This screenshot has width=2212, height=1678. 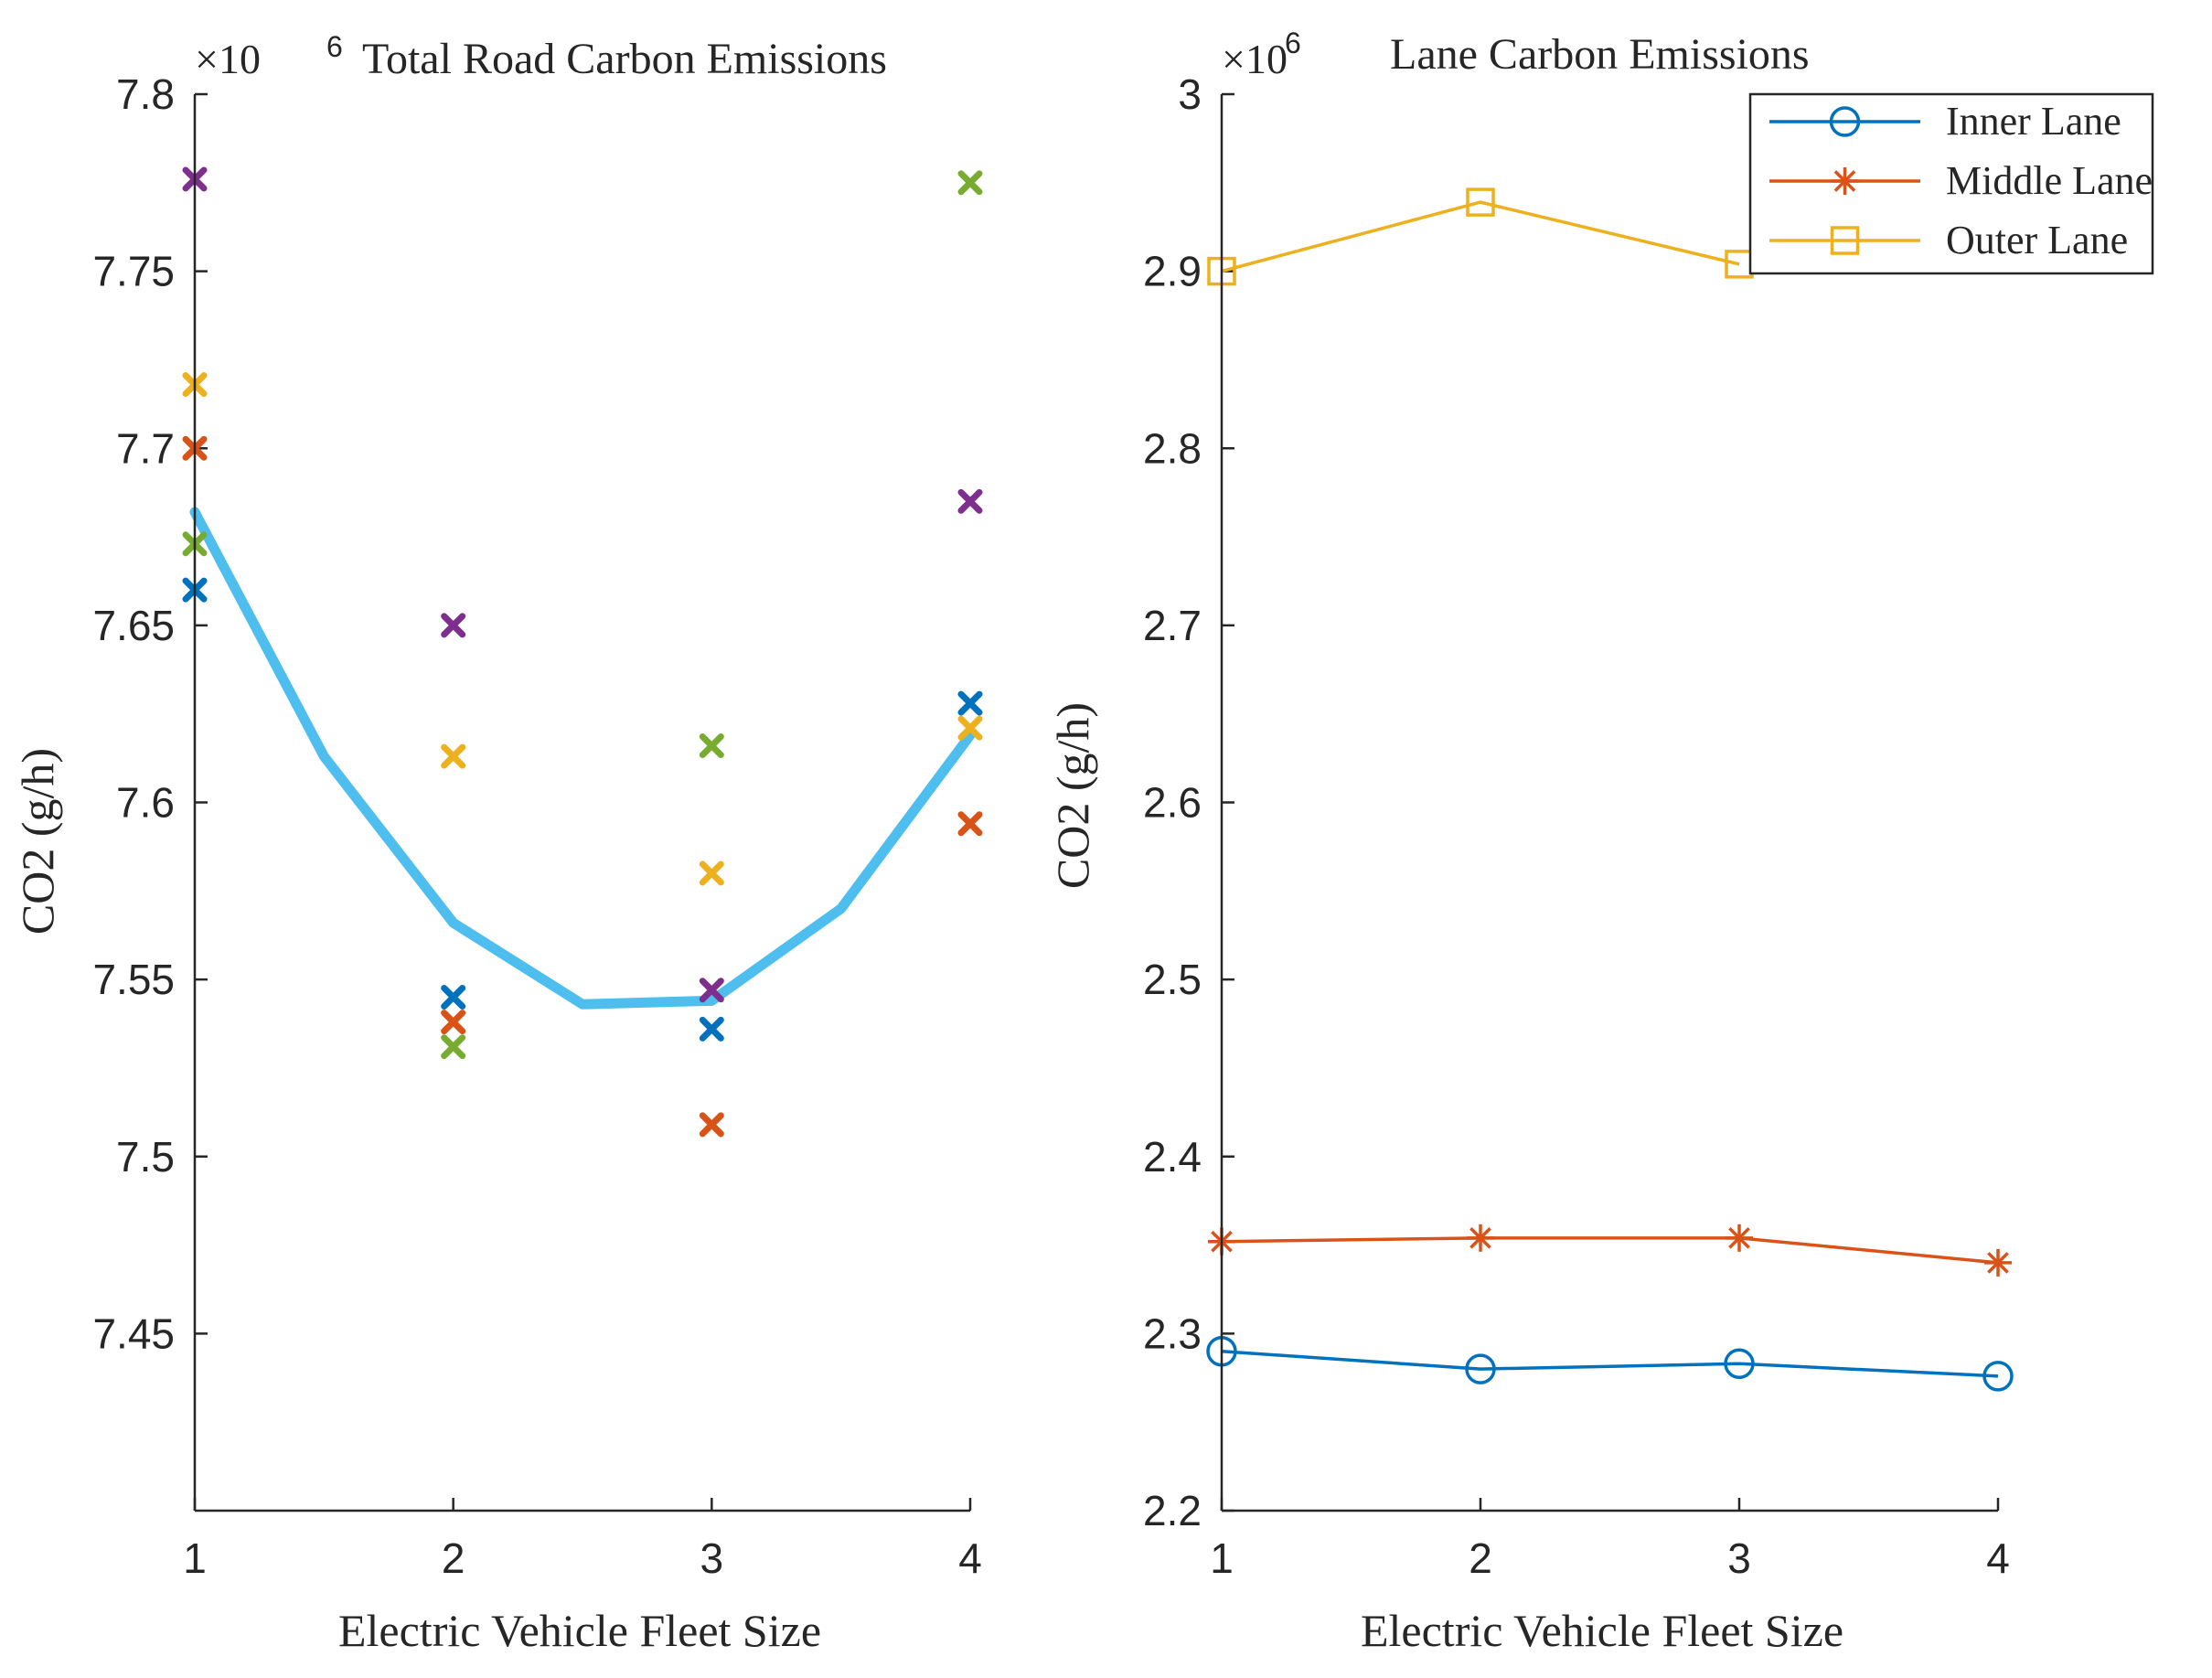 I want to click on legend-label: Middle Lane, so click(x=2049, y=180).